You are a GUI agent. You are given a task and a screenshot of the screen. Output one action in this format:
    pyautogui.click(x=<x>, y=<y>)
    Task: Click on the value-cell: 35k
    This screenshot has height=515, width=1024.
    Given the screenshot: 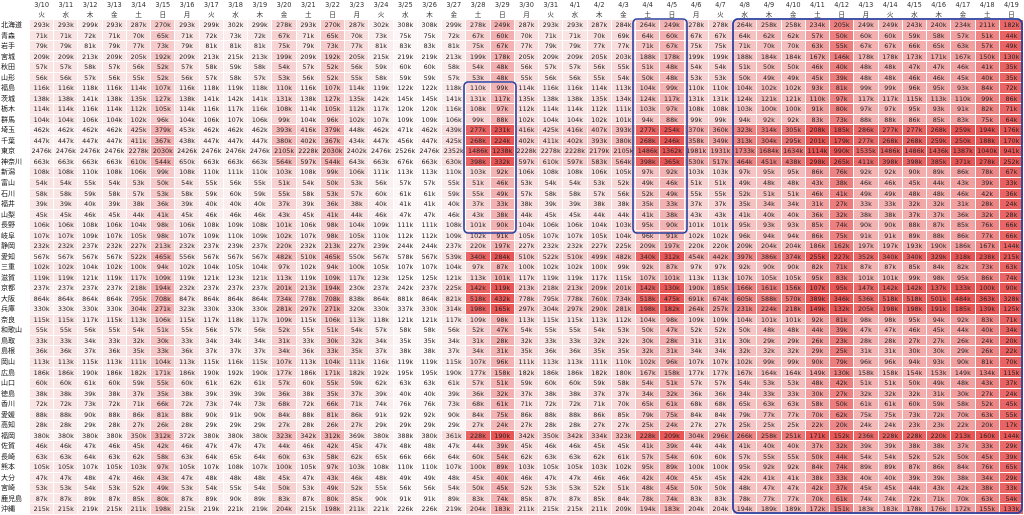 What is the action you would take?
    pyautogui.click(x=163, y=394)
    